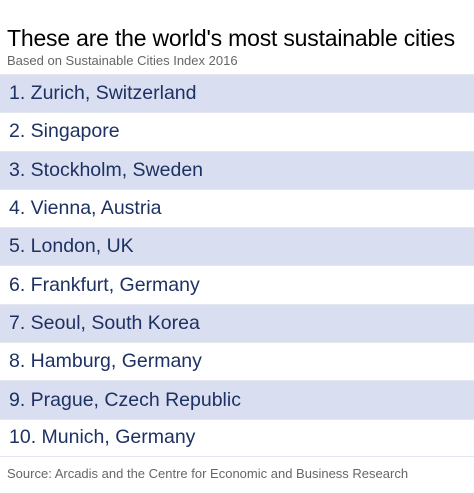 This screenshot has height=493, width=474. Describe the element at coordinates (104, 284) in the screenshot. I see `row-label: 6. Frankfurt, Germany` at that location.